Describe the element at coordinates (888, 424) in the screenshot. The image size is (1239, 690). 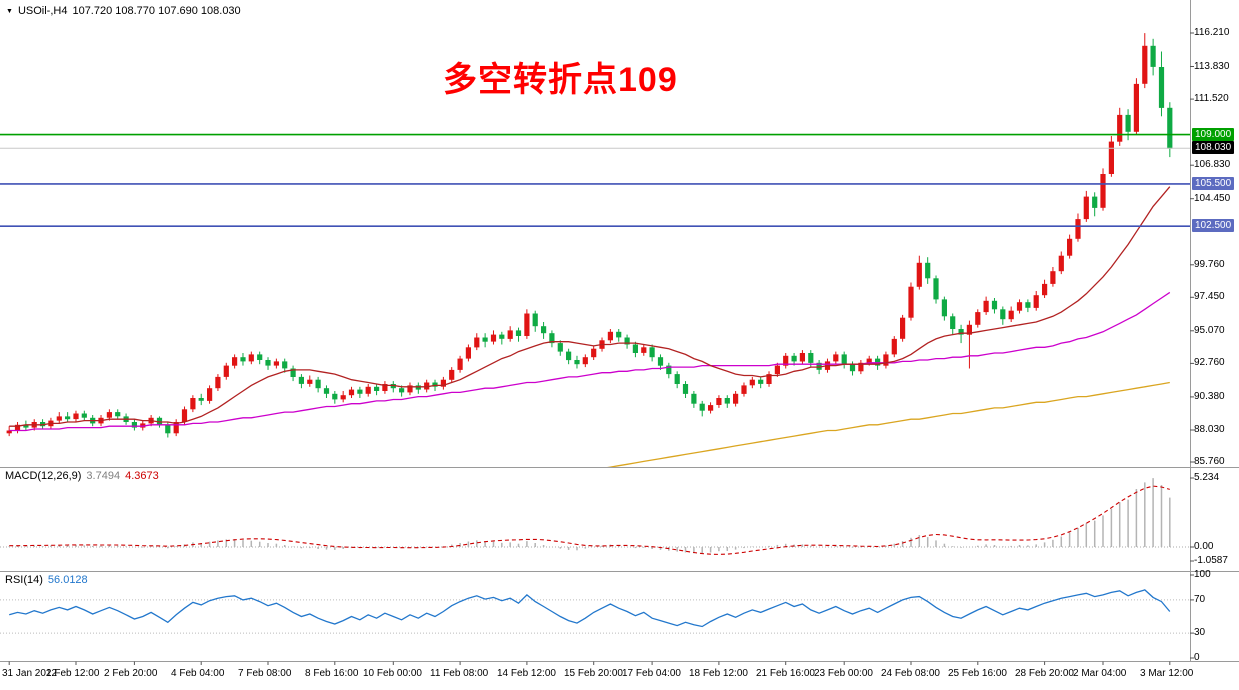
I see `ma-slow-orange` at that location.